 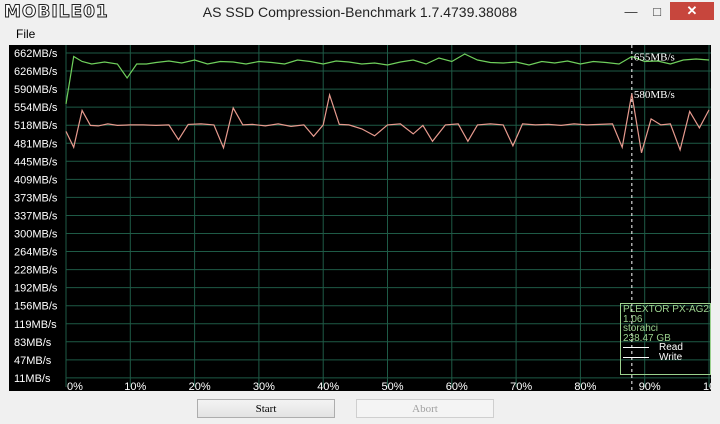 What do you see at coordinates (36, 90) in the screenshot?
I see `y-tick-label: 590MB/s` at bounding box center [36, 90].